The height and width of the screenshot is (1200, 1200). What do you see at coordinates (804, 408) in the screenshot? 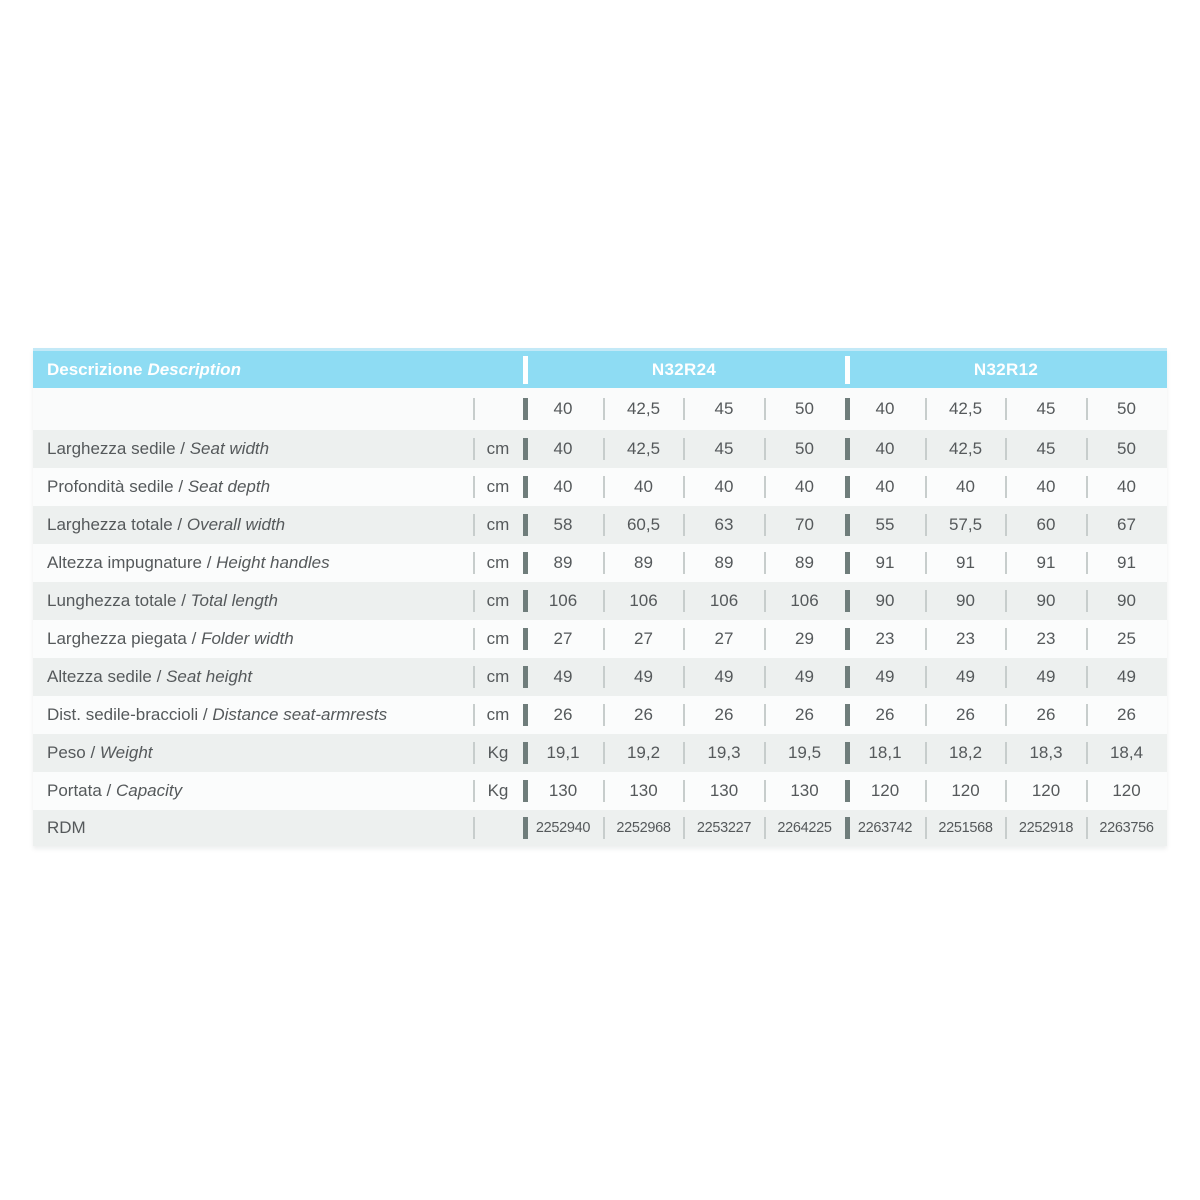
I see `value-cell: 50` at bounding box center [804, 408].